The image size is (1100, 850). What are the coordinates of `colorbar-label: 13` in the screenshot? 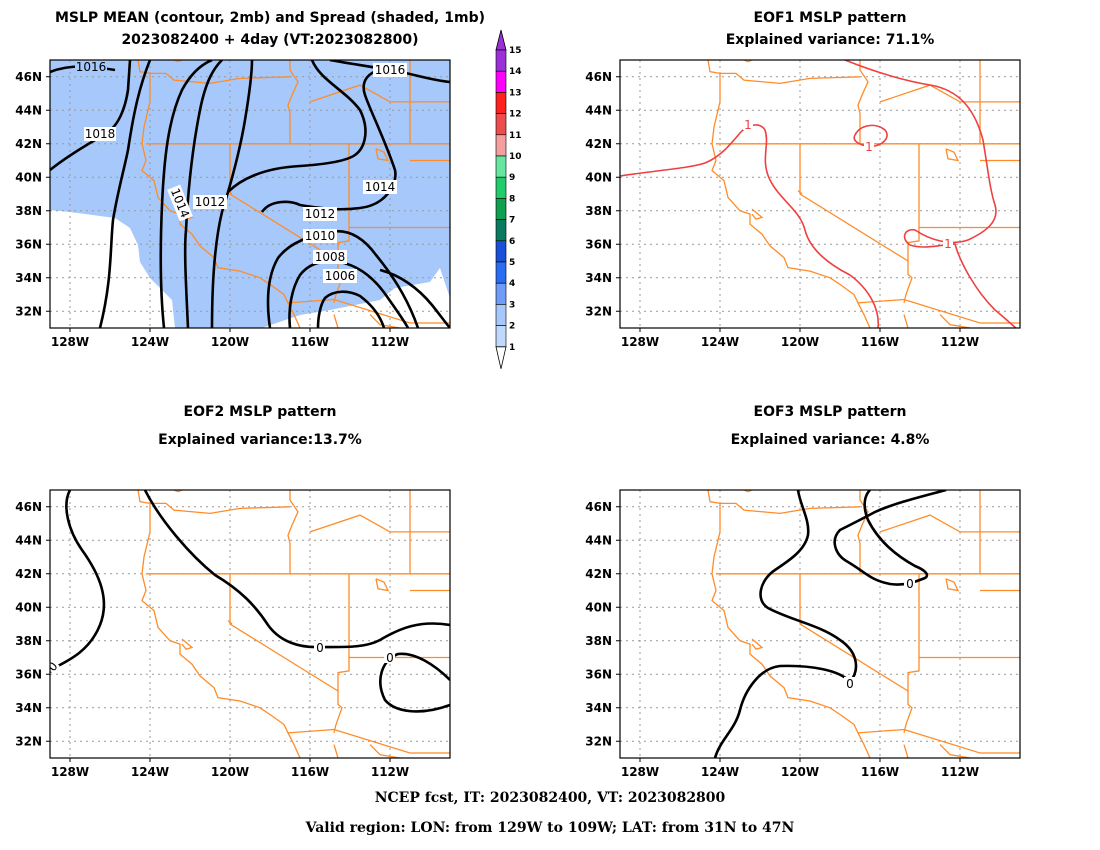 It's located at (515, 93).